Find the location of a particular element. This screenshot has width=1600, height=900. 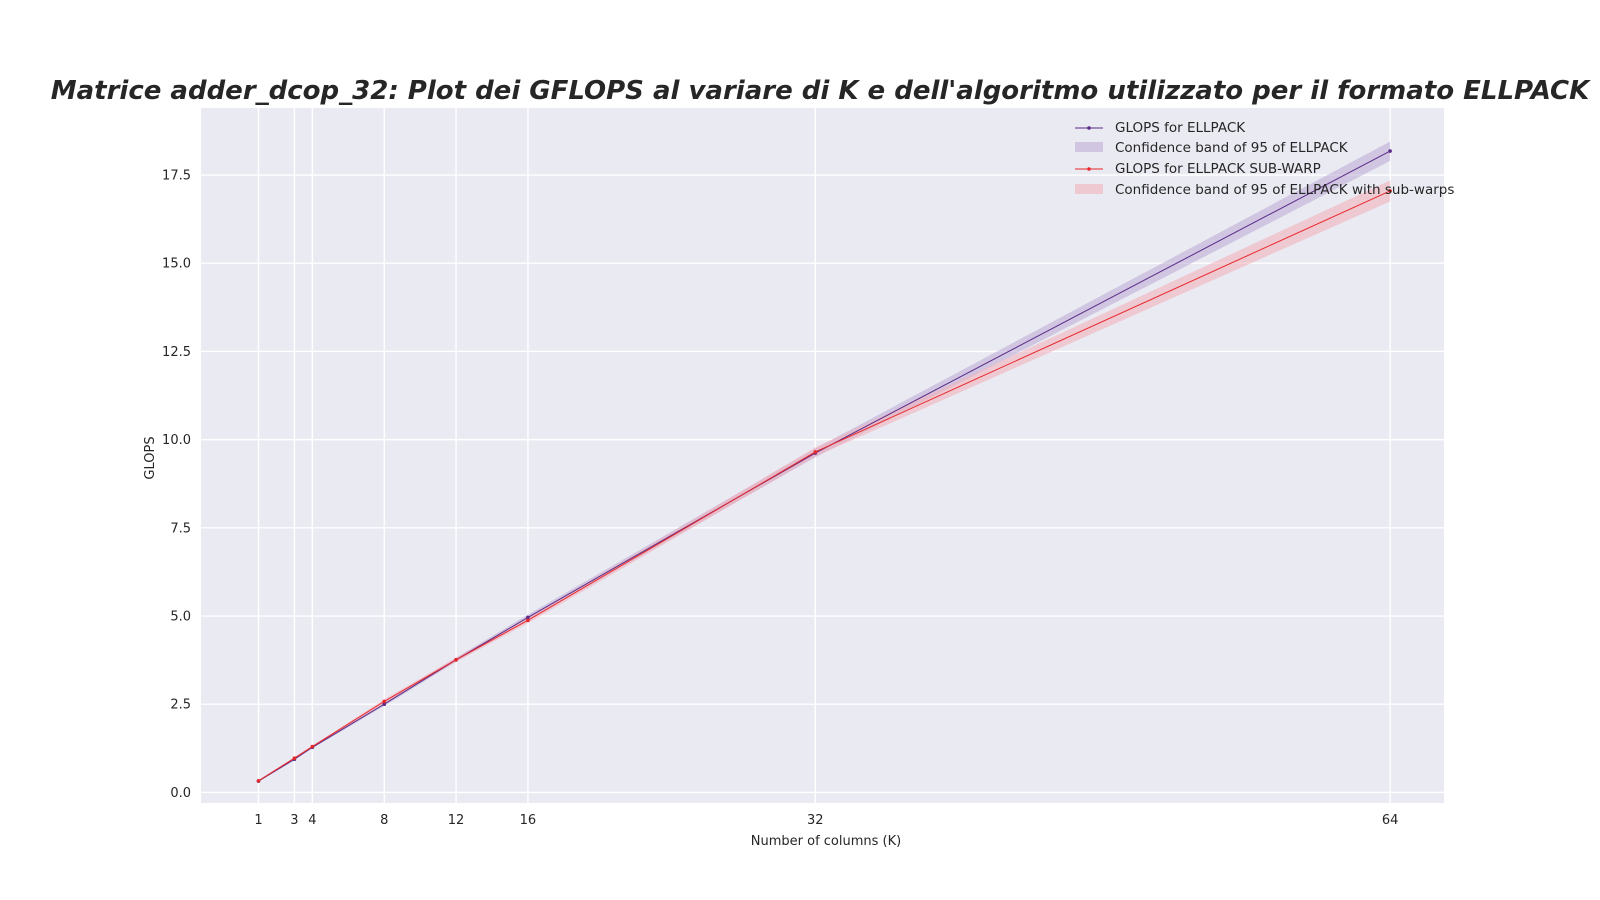

x-axis-label: Number of columns (K) is located at coordinates (826, 841).